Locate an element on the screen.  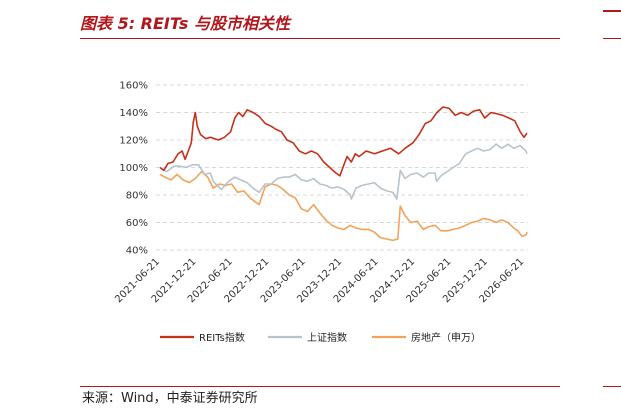
edge-mark-top is located at coordinates (612, 11).